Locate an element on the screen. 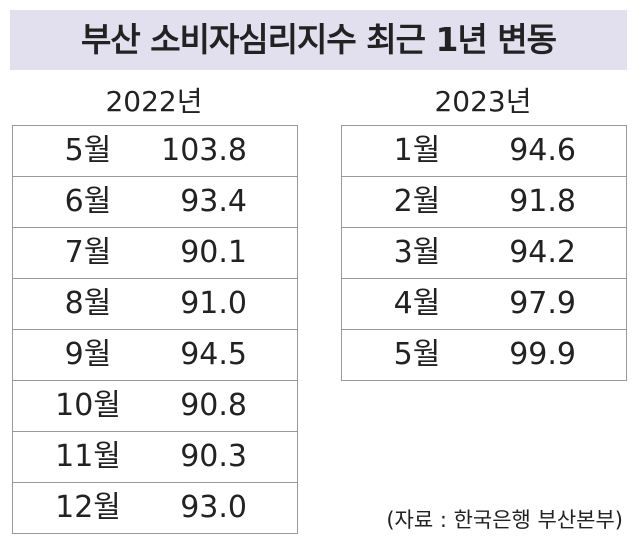 This screenshot has width=637, height=547. table-row: 6월 93.4 is located at coordinates (155, 201).